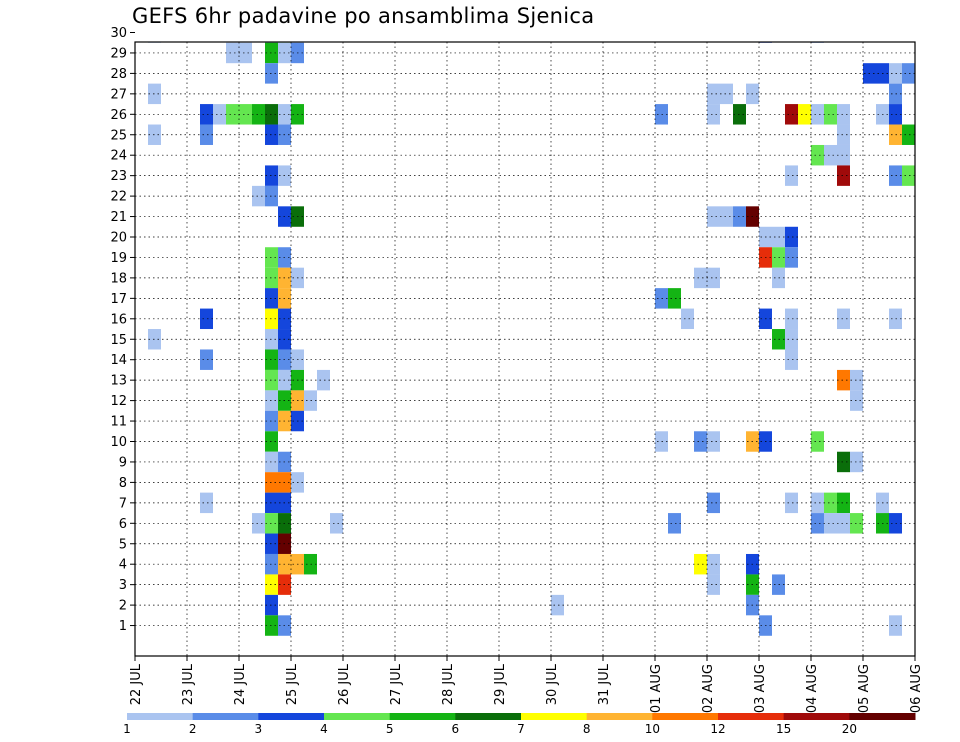 The height and width of the screenshot is (742, 960). I want to click on x-tick-label: 06 AUG, so click(916, 688).